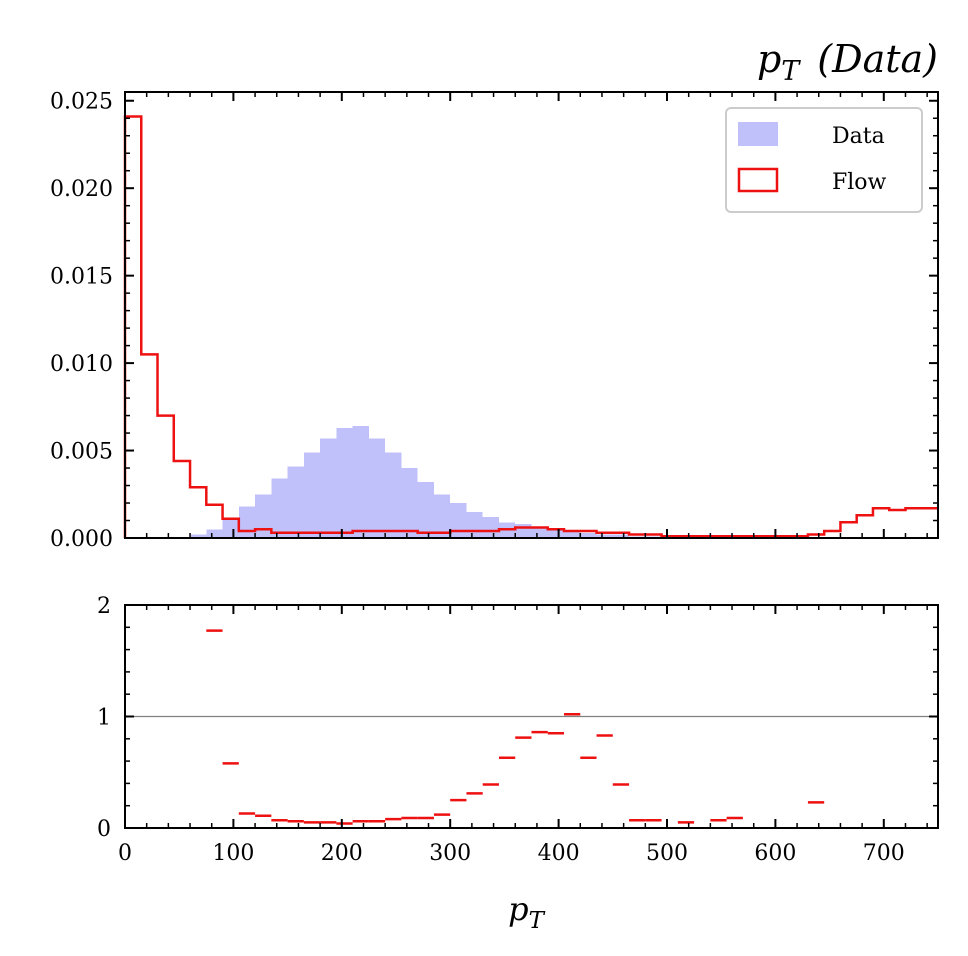 The width and height of the screenshot is (968, 956). Describe the element at coordinates (342, 853) in the screenshot. I see `ratio-x-tick-label: 200` at that location.